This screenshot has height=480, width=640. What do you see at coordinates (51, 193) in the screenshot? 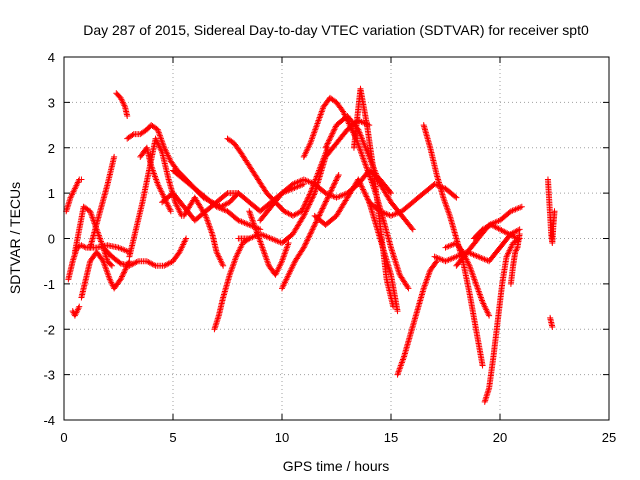
I see `y-tick-label: 1` at bounding box center [51, 193].